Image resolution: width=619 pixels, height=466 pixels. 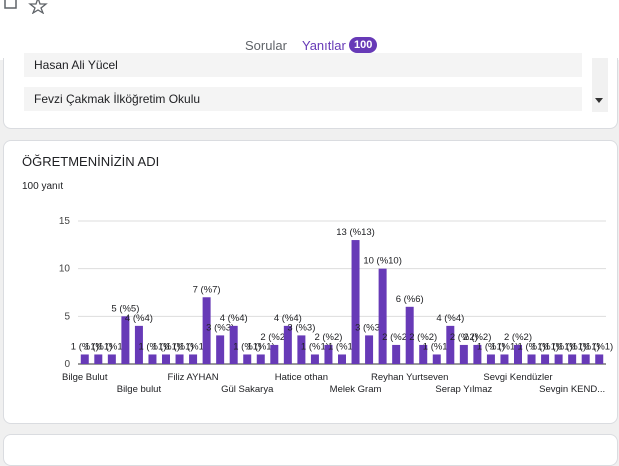 What do you see at coordinates (301, 377) in the screenshot?
I see `x-tick-label: Hatice othan` at bounding box center [301, 377].